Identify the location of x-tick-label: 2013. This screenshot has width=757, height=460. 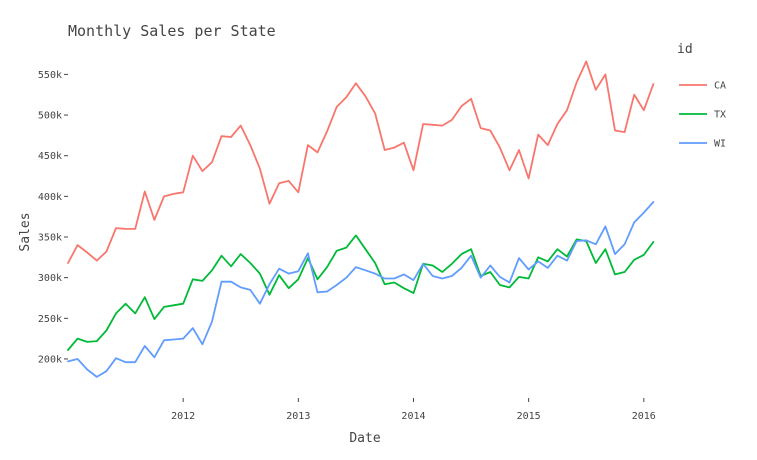
(298, 416).